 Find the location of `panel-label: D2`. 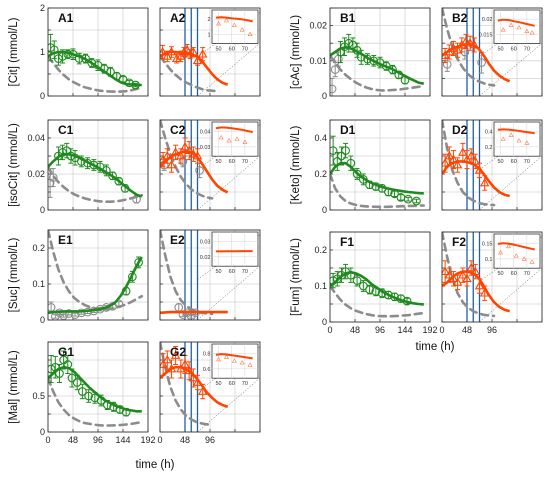

panel-label: D2 is located at coordinates (460, 130).